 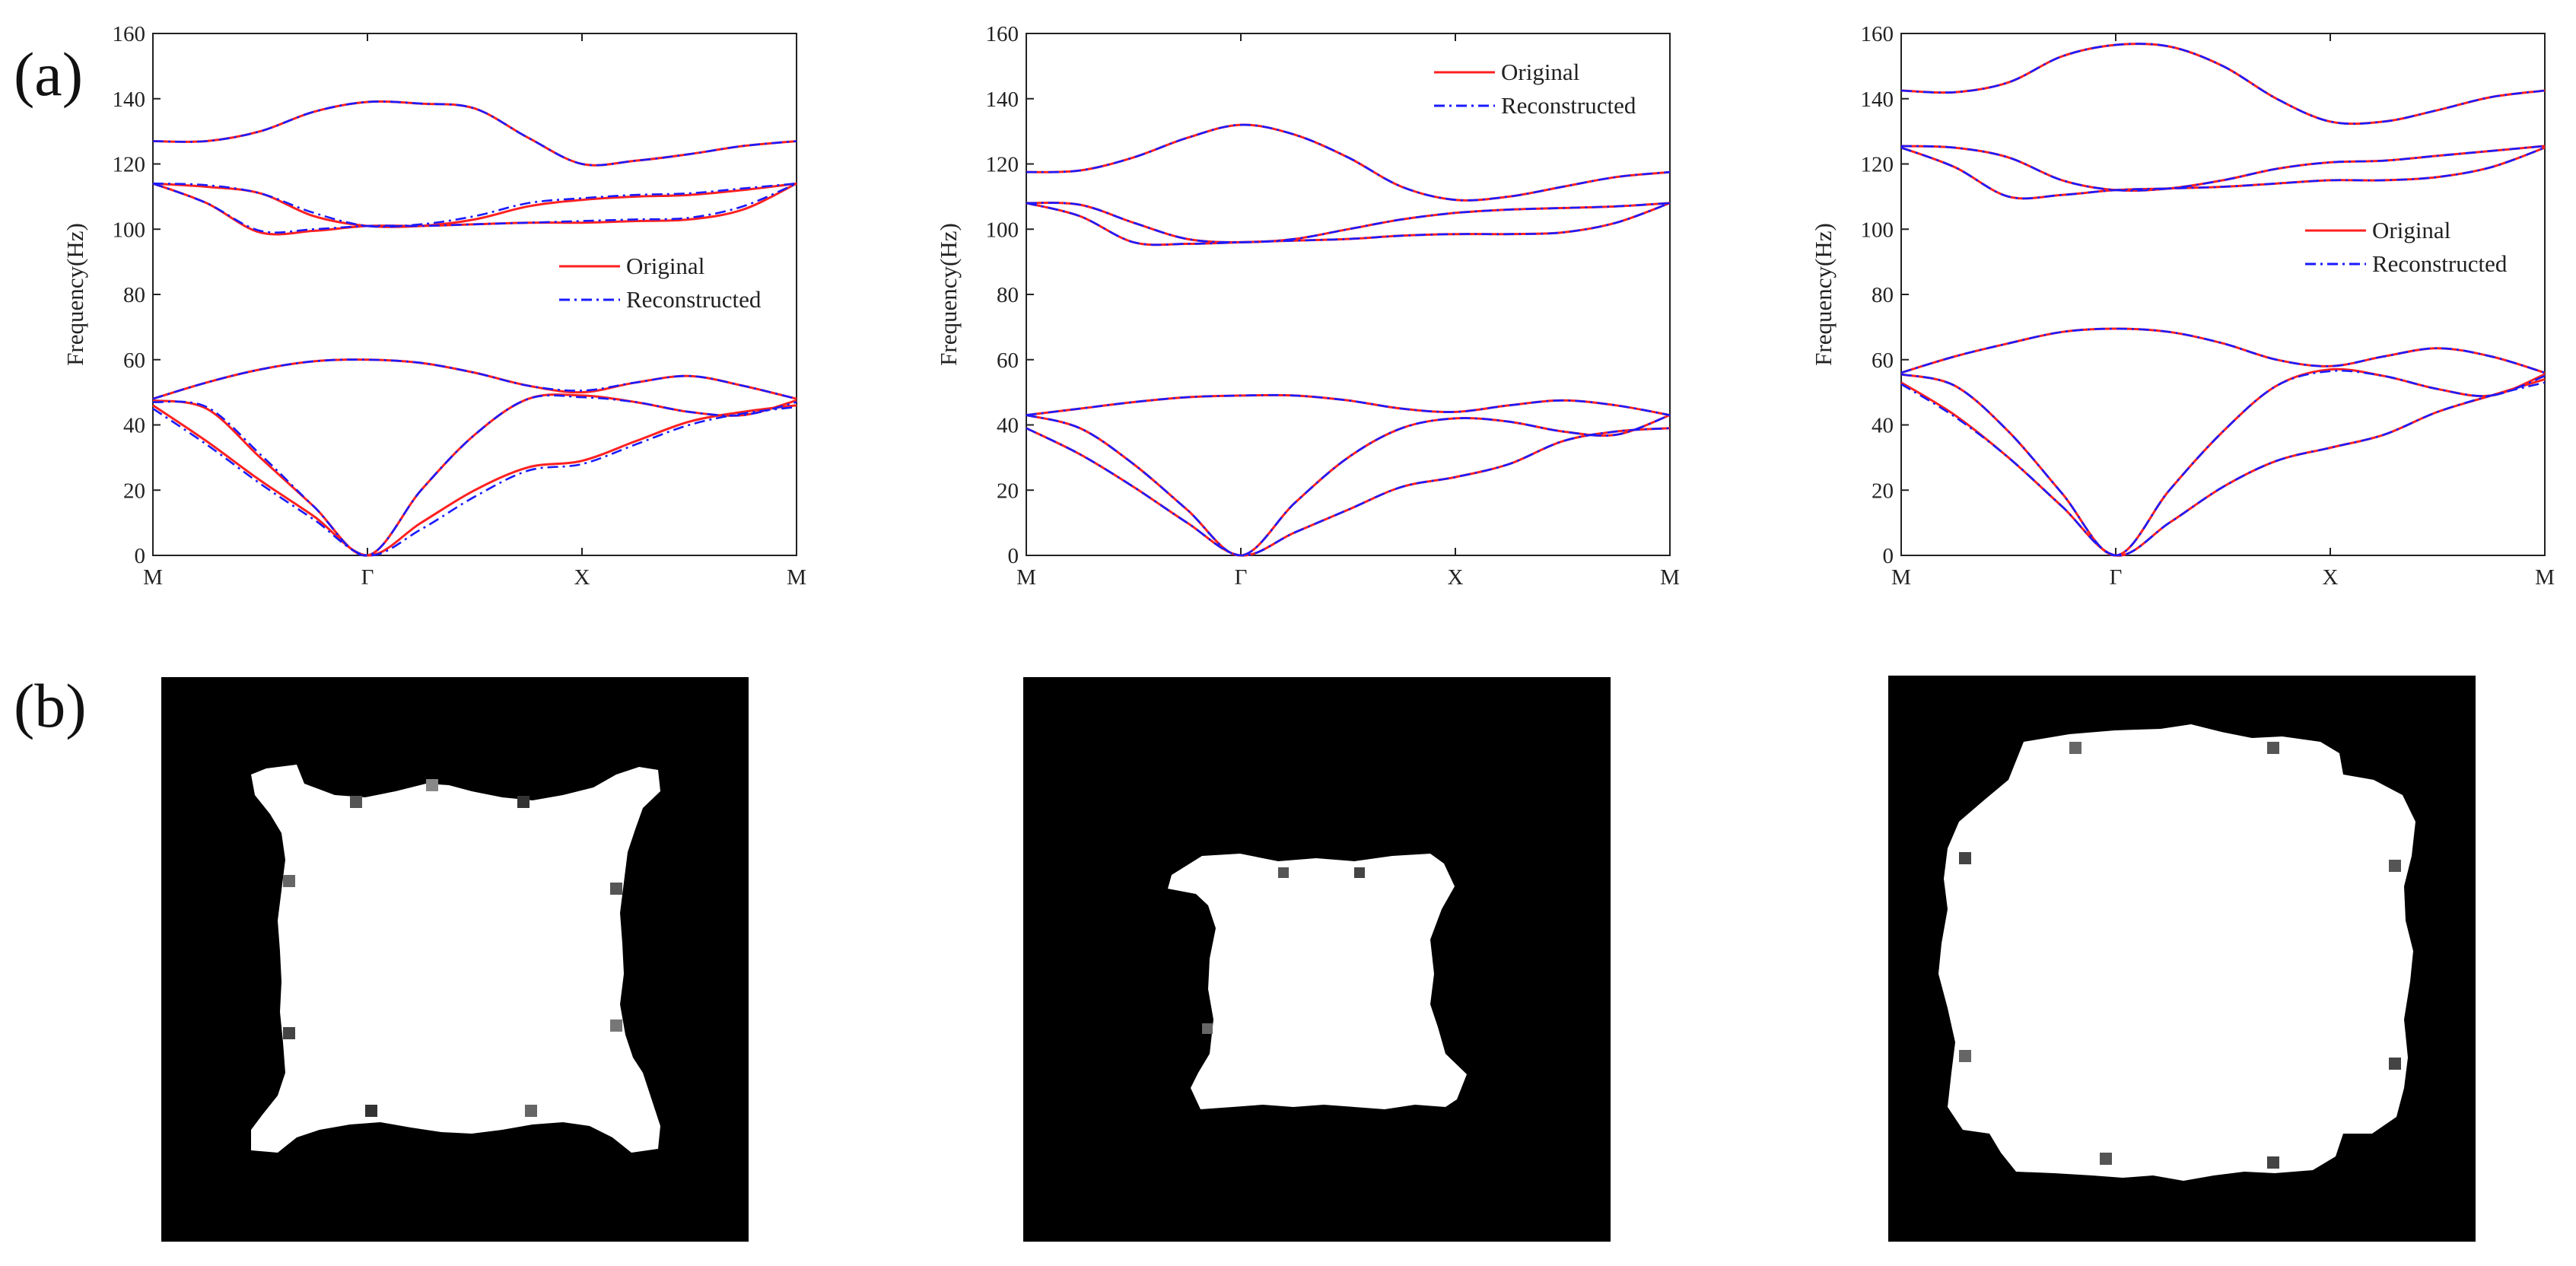 What do you see at coordinates (50, 705) in the screenshot?
I see `panel-b-label: (b)` at bounding box center [50, 705].